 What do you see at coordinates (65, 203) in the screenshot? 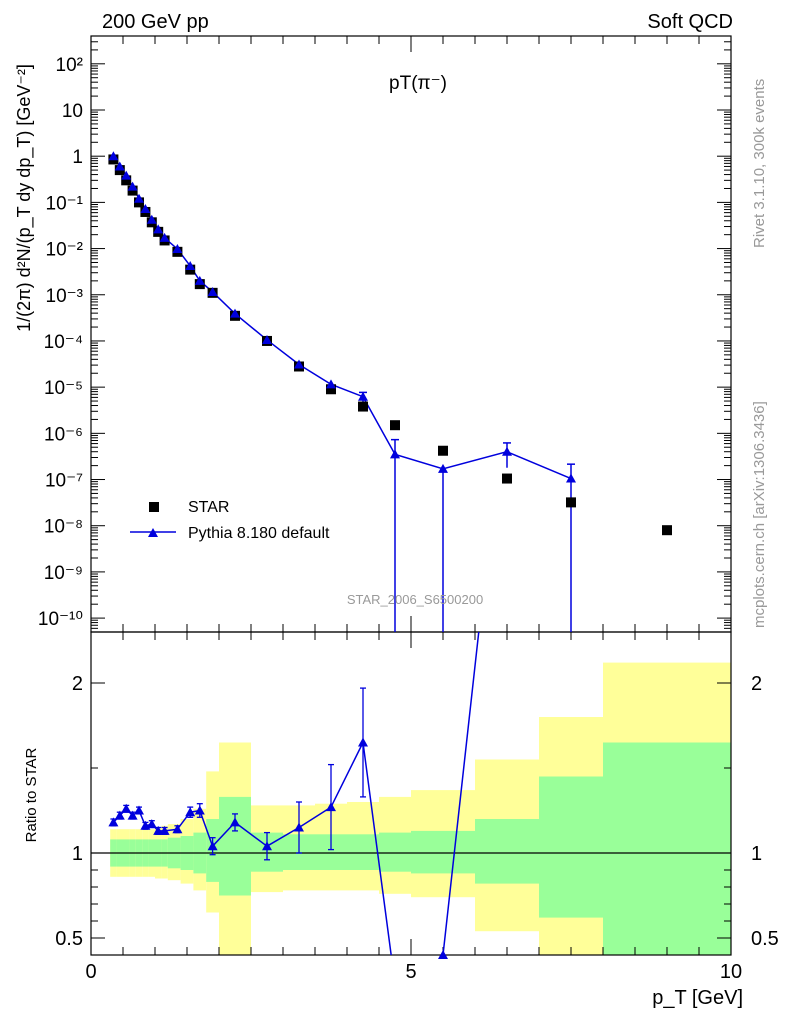
I see `main-y-tick-label: 10⁻¹` at bounding box center [65, 203].